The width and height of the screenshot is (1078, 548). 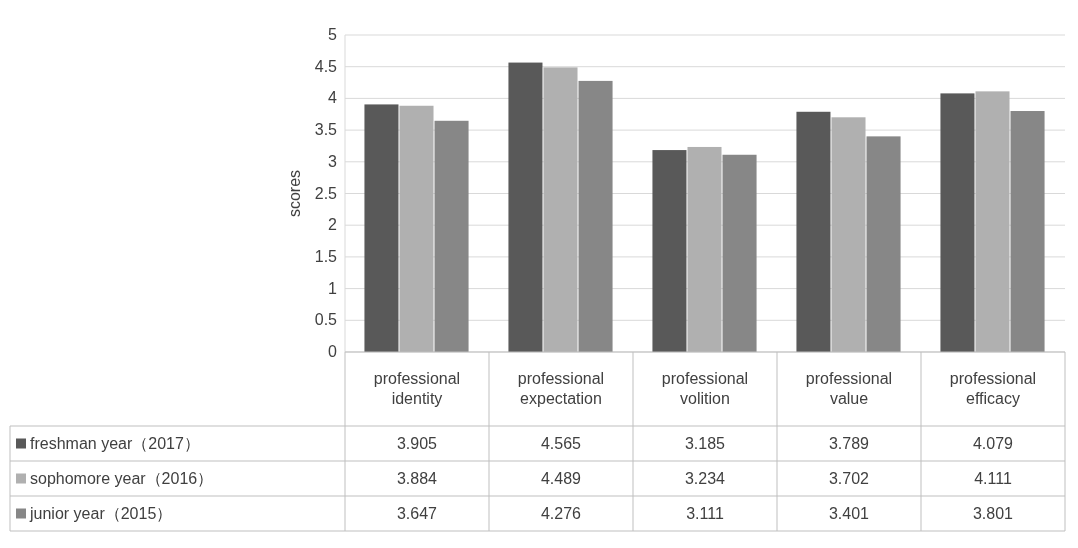 I want to click on y-tick-label: 1.5, so click(x=326, y=256).